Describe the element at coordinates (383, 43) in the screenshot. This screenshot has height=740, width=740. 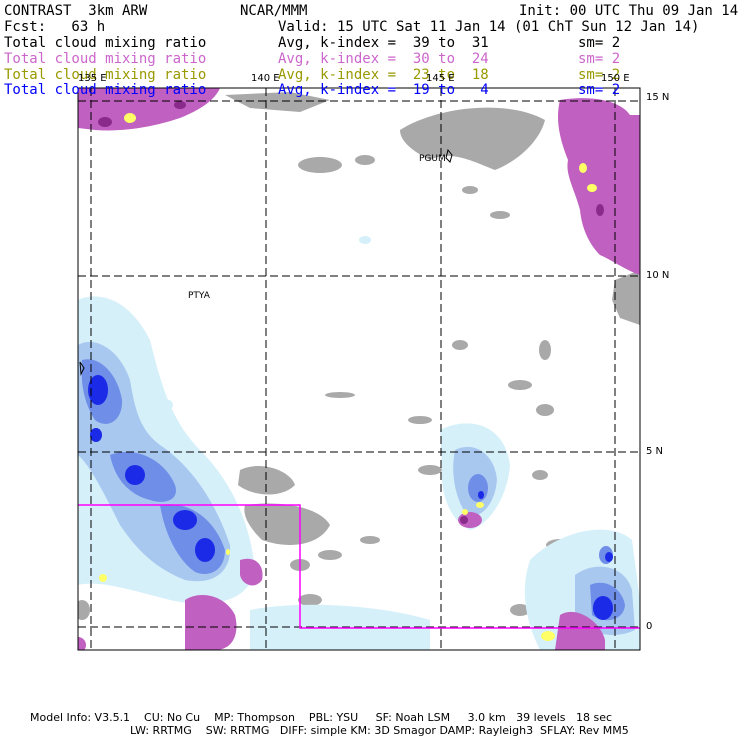
I see `legend-stat-1: Avg, k-index = 39 to 31` at that location.